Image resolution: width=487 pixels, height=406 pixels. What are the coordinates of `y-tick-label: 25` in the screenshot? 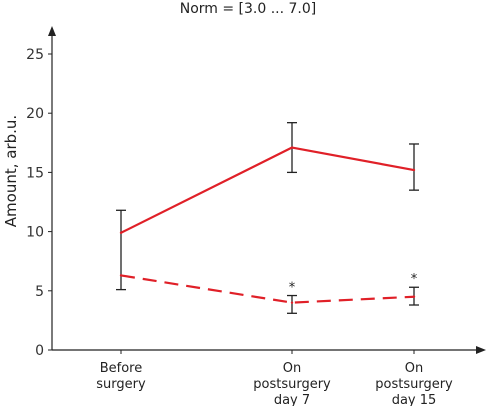 It's located at (35, 55).